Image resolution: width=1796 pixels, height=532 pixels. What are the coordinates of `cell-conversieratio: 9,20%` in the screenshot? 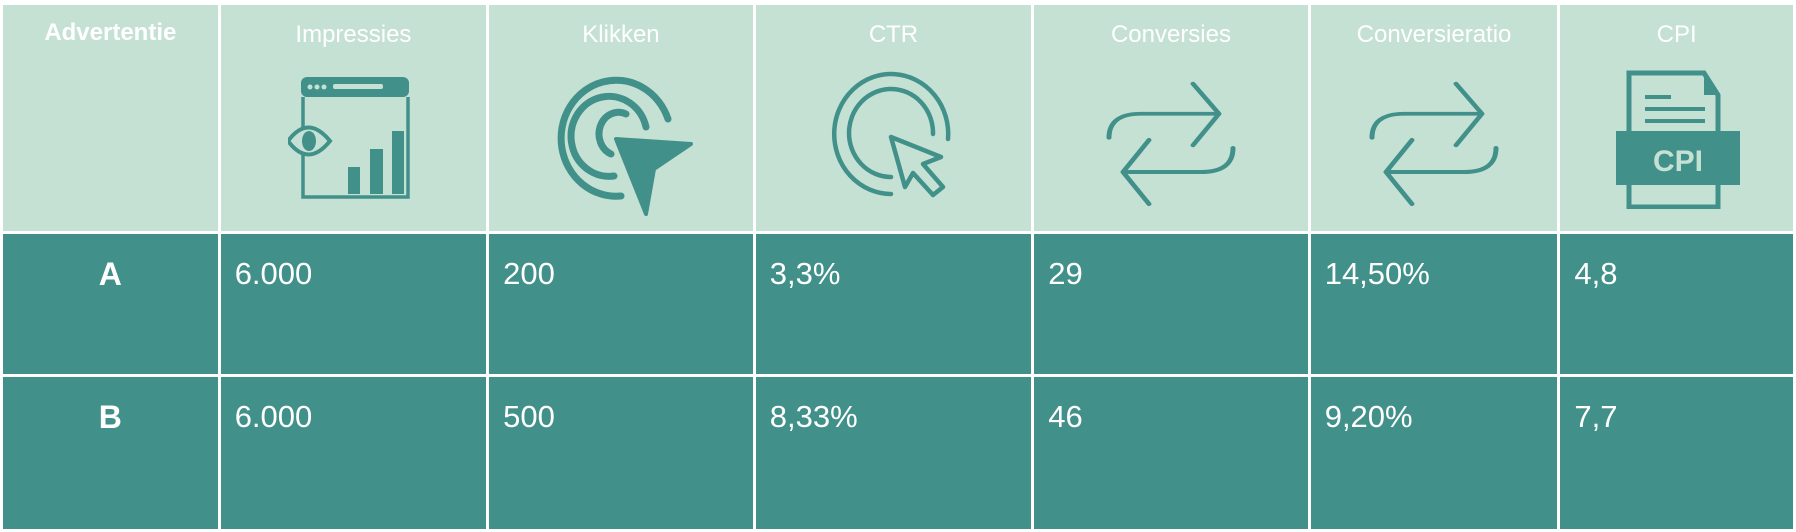 It's located at (1434, 453).